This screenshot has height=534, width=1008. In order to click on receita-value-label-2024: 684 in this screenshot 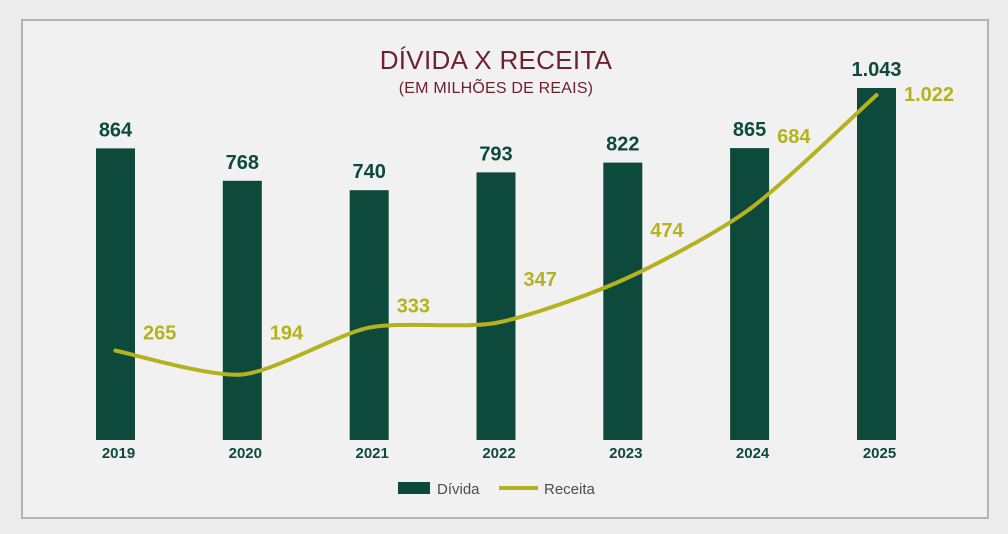, I will do `click(794, 137)`.